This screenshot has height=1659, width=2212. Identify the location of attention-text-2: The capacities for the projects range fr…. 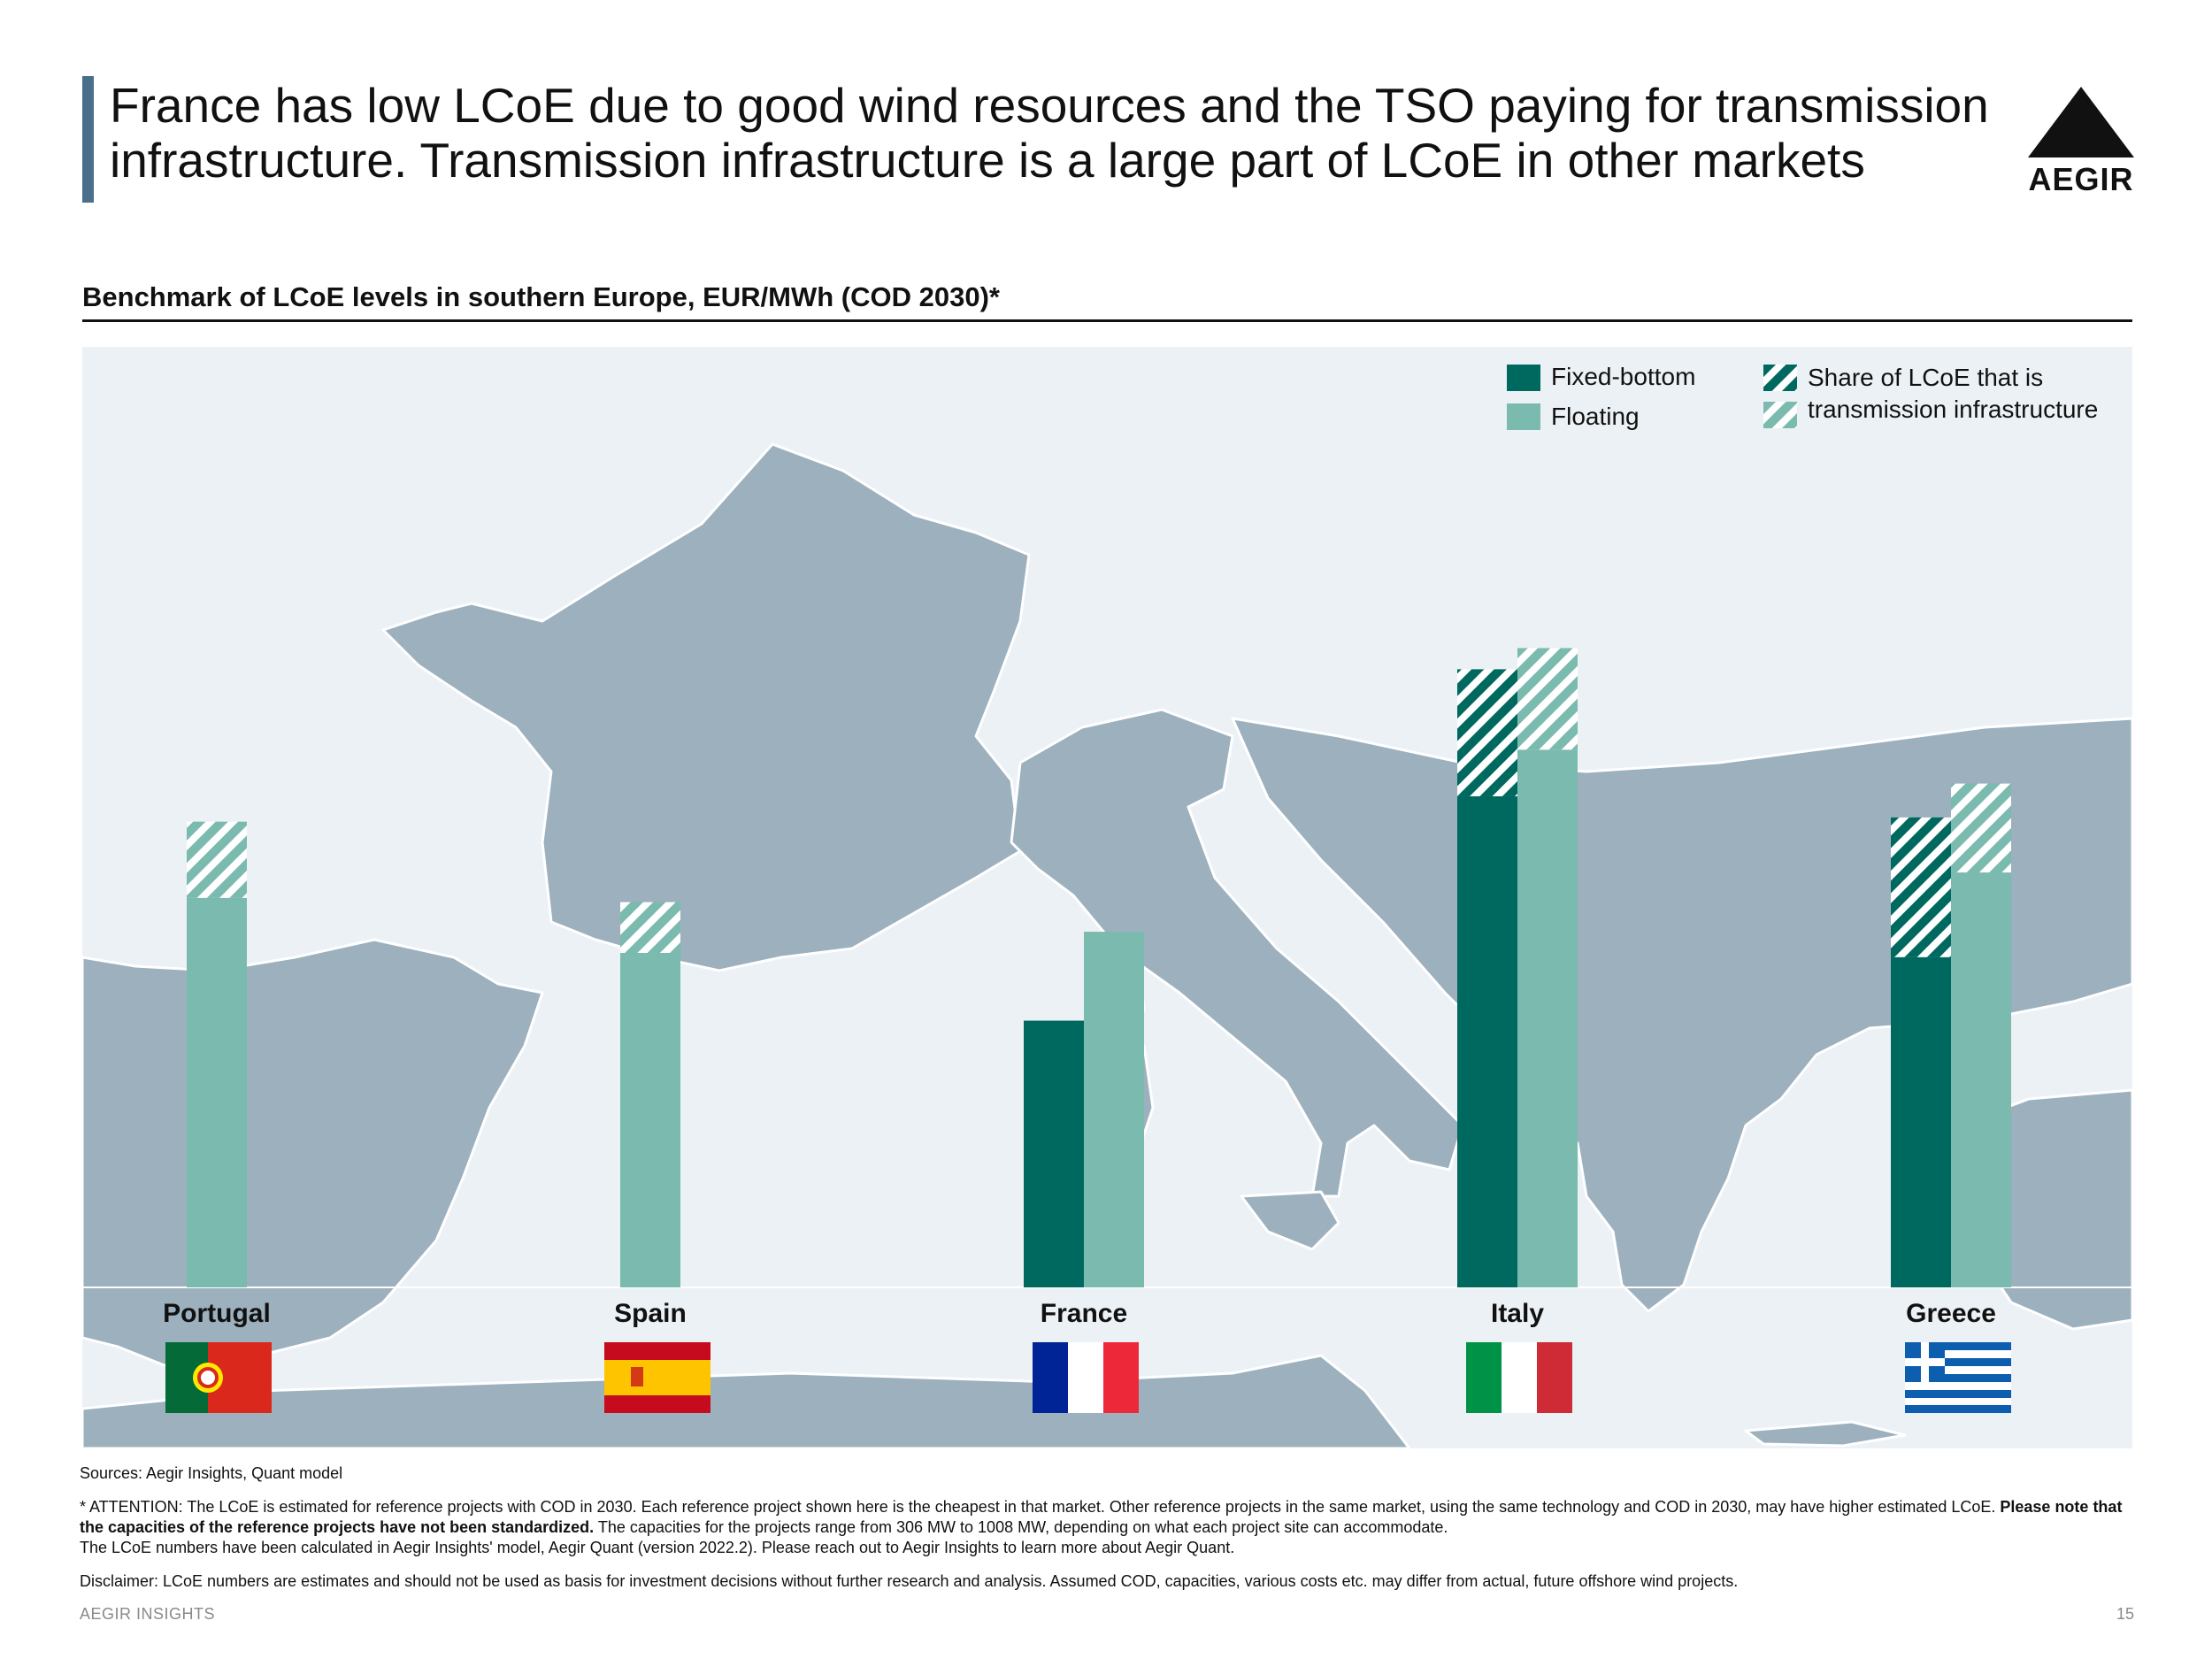
(1021, 1527).